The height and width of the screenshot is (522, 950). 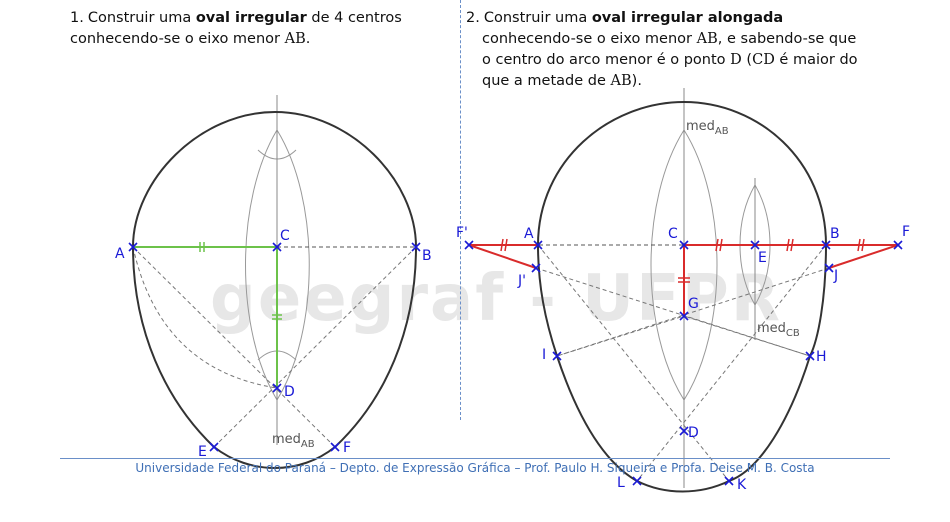 I want to click on fig1-point-markers, so click(x=274, y=347).